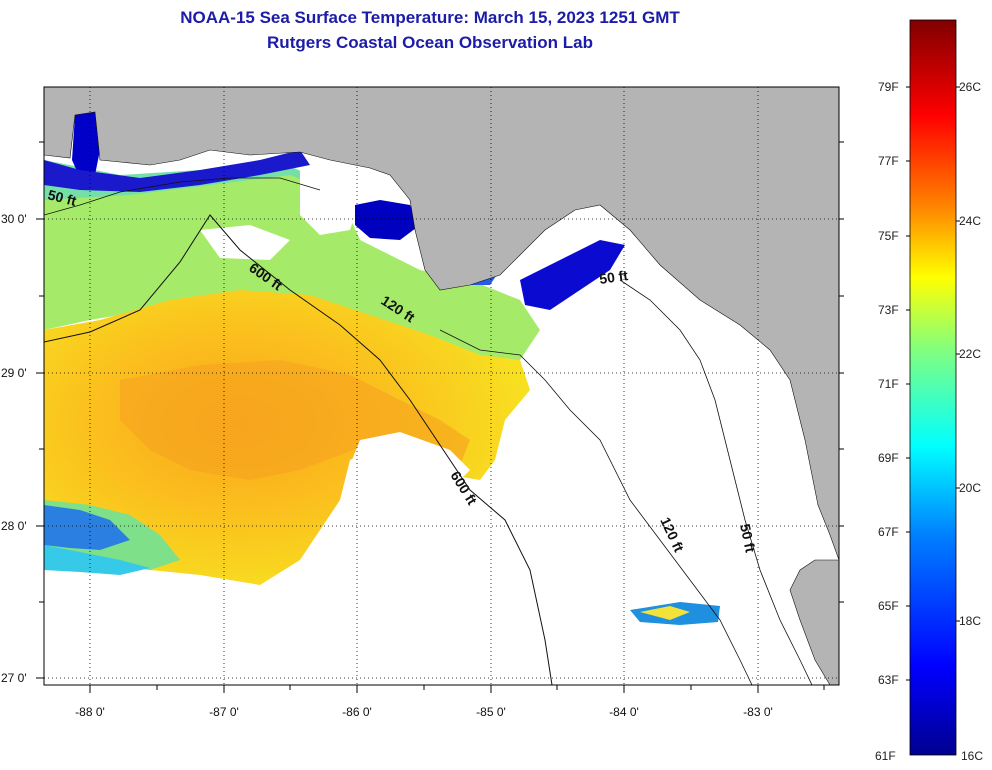 This screenshot has width=992, height=770. I want to click on cb-c-20: 20C, so click(970, 488).